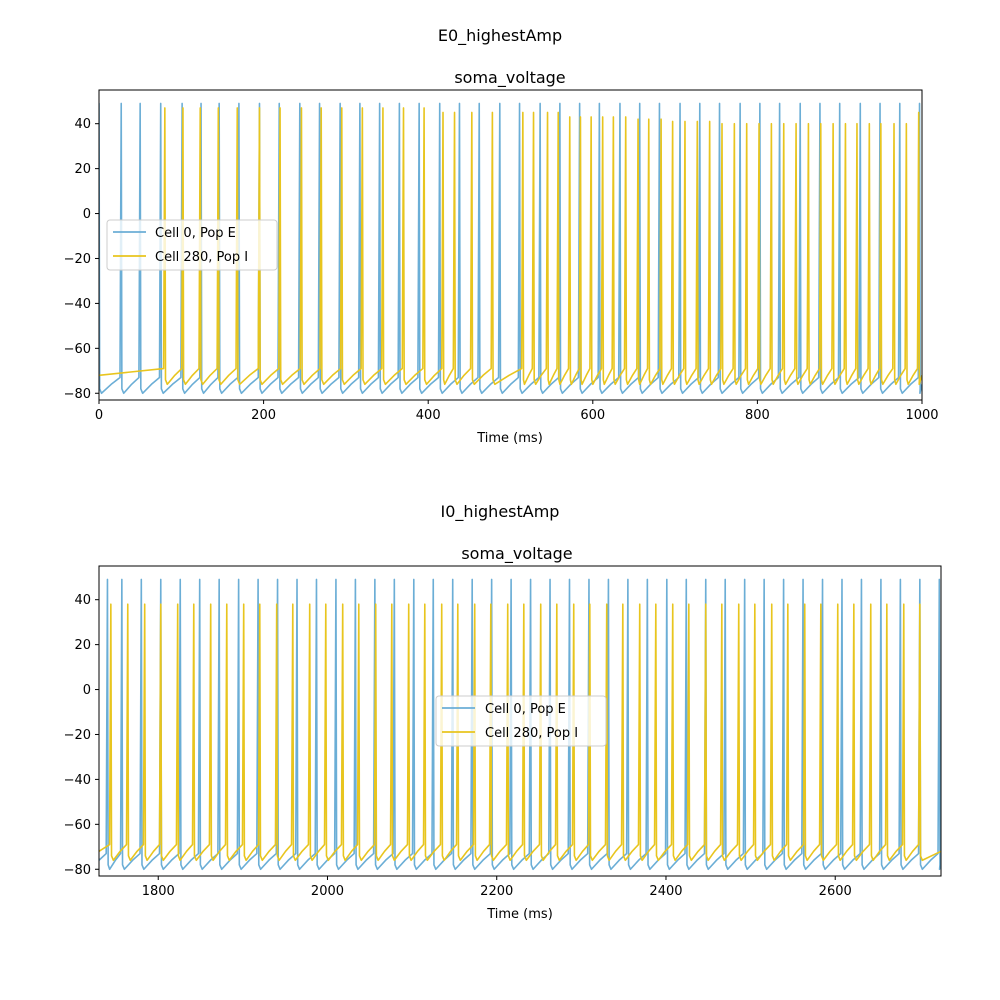  I want to click on x-tick-label: 1800, so click(158, 891).